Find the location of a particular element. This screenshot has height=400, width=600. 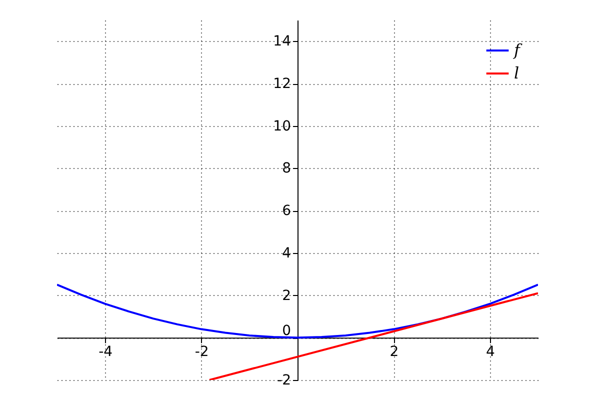

legend-label: l is located at coordinates (517, 73).